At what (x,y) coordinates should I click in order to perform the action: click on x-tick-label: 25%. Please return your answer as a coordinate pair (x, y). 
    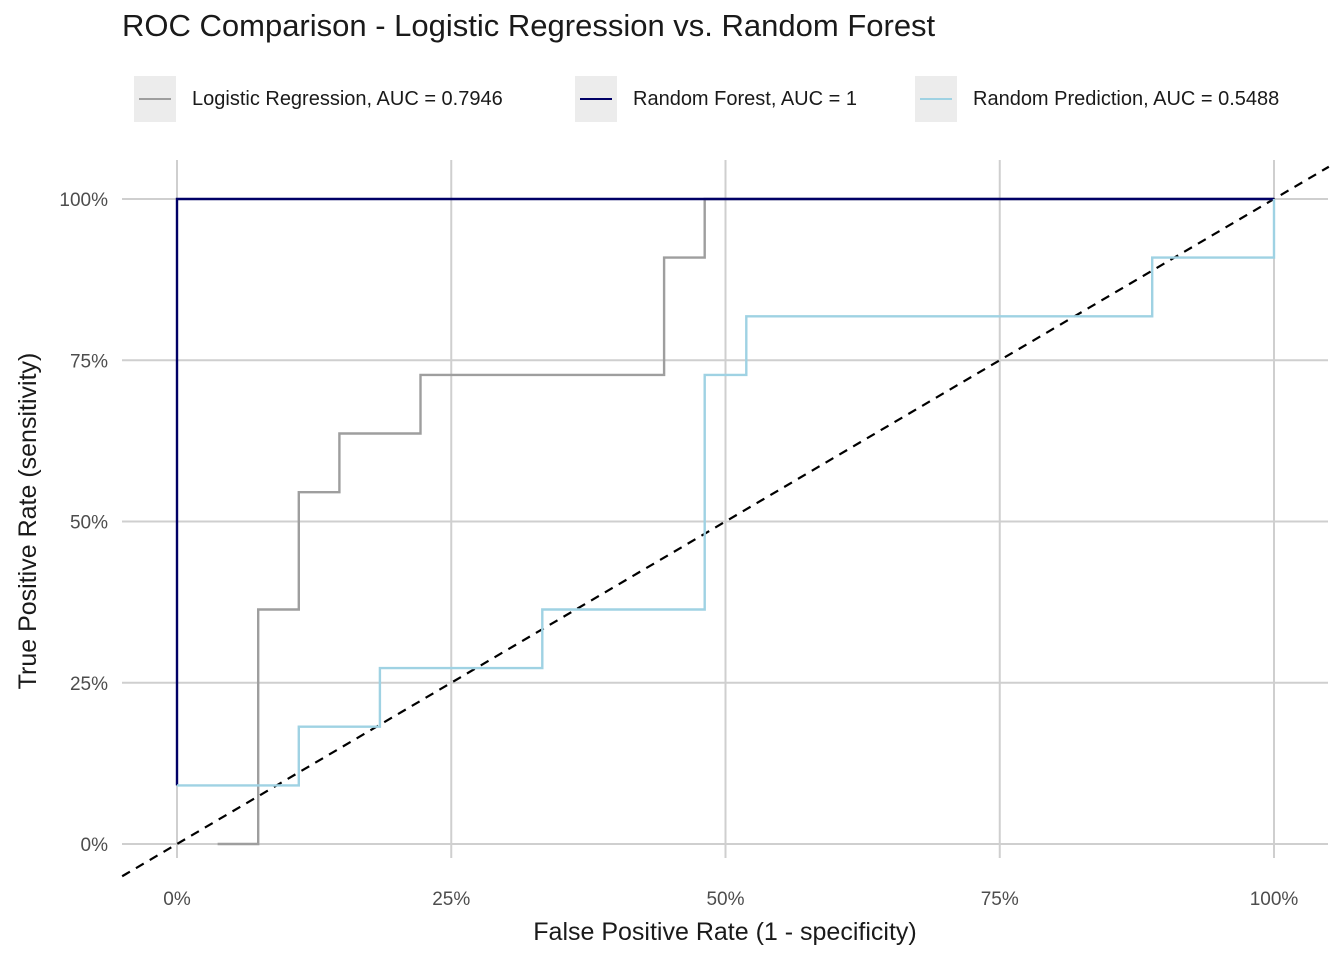
    Looking at the image, I should click on (451, 899).